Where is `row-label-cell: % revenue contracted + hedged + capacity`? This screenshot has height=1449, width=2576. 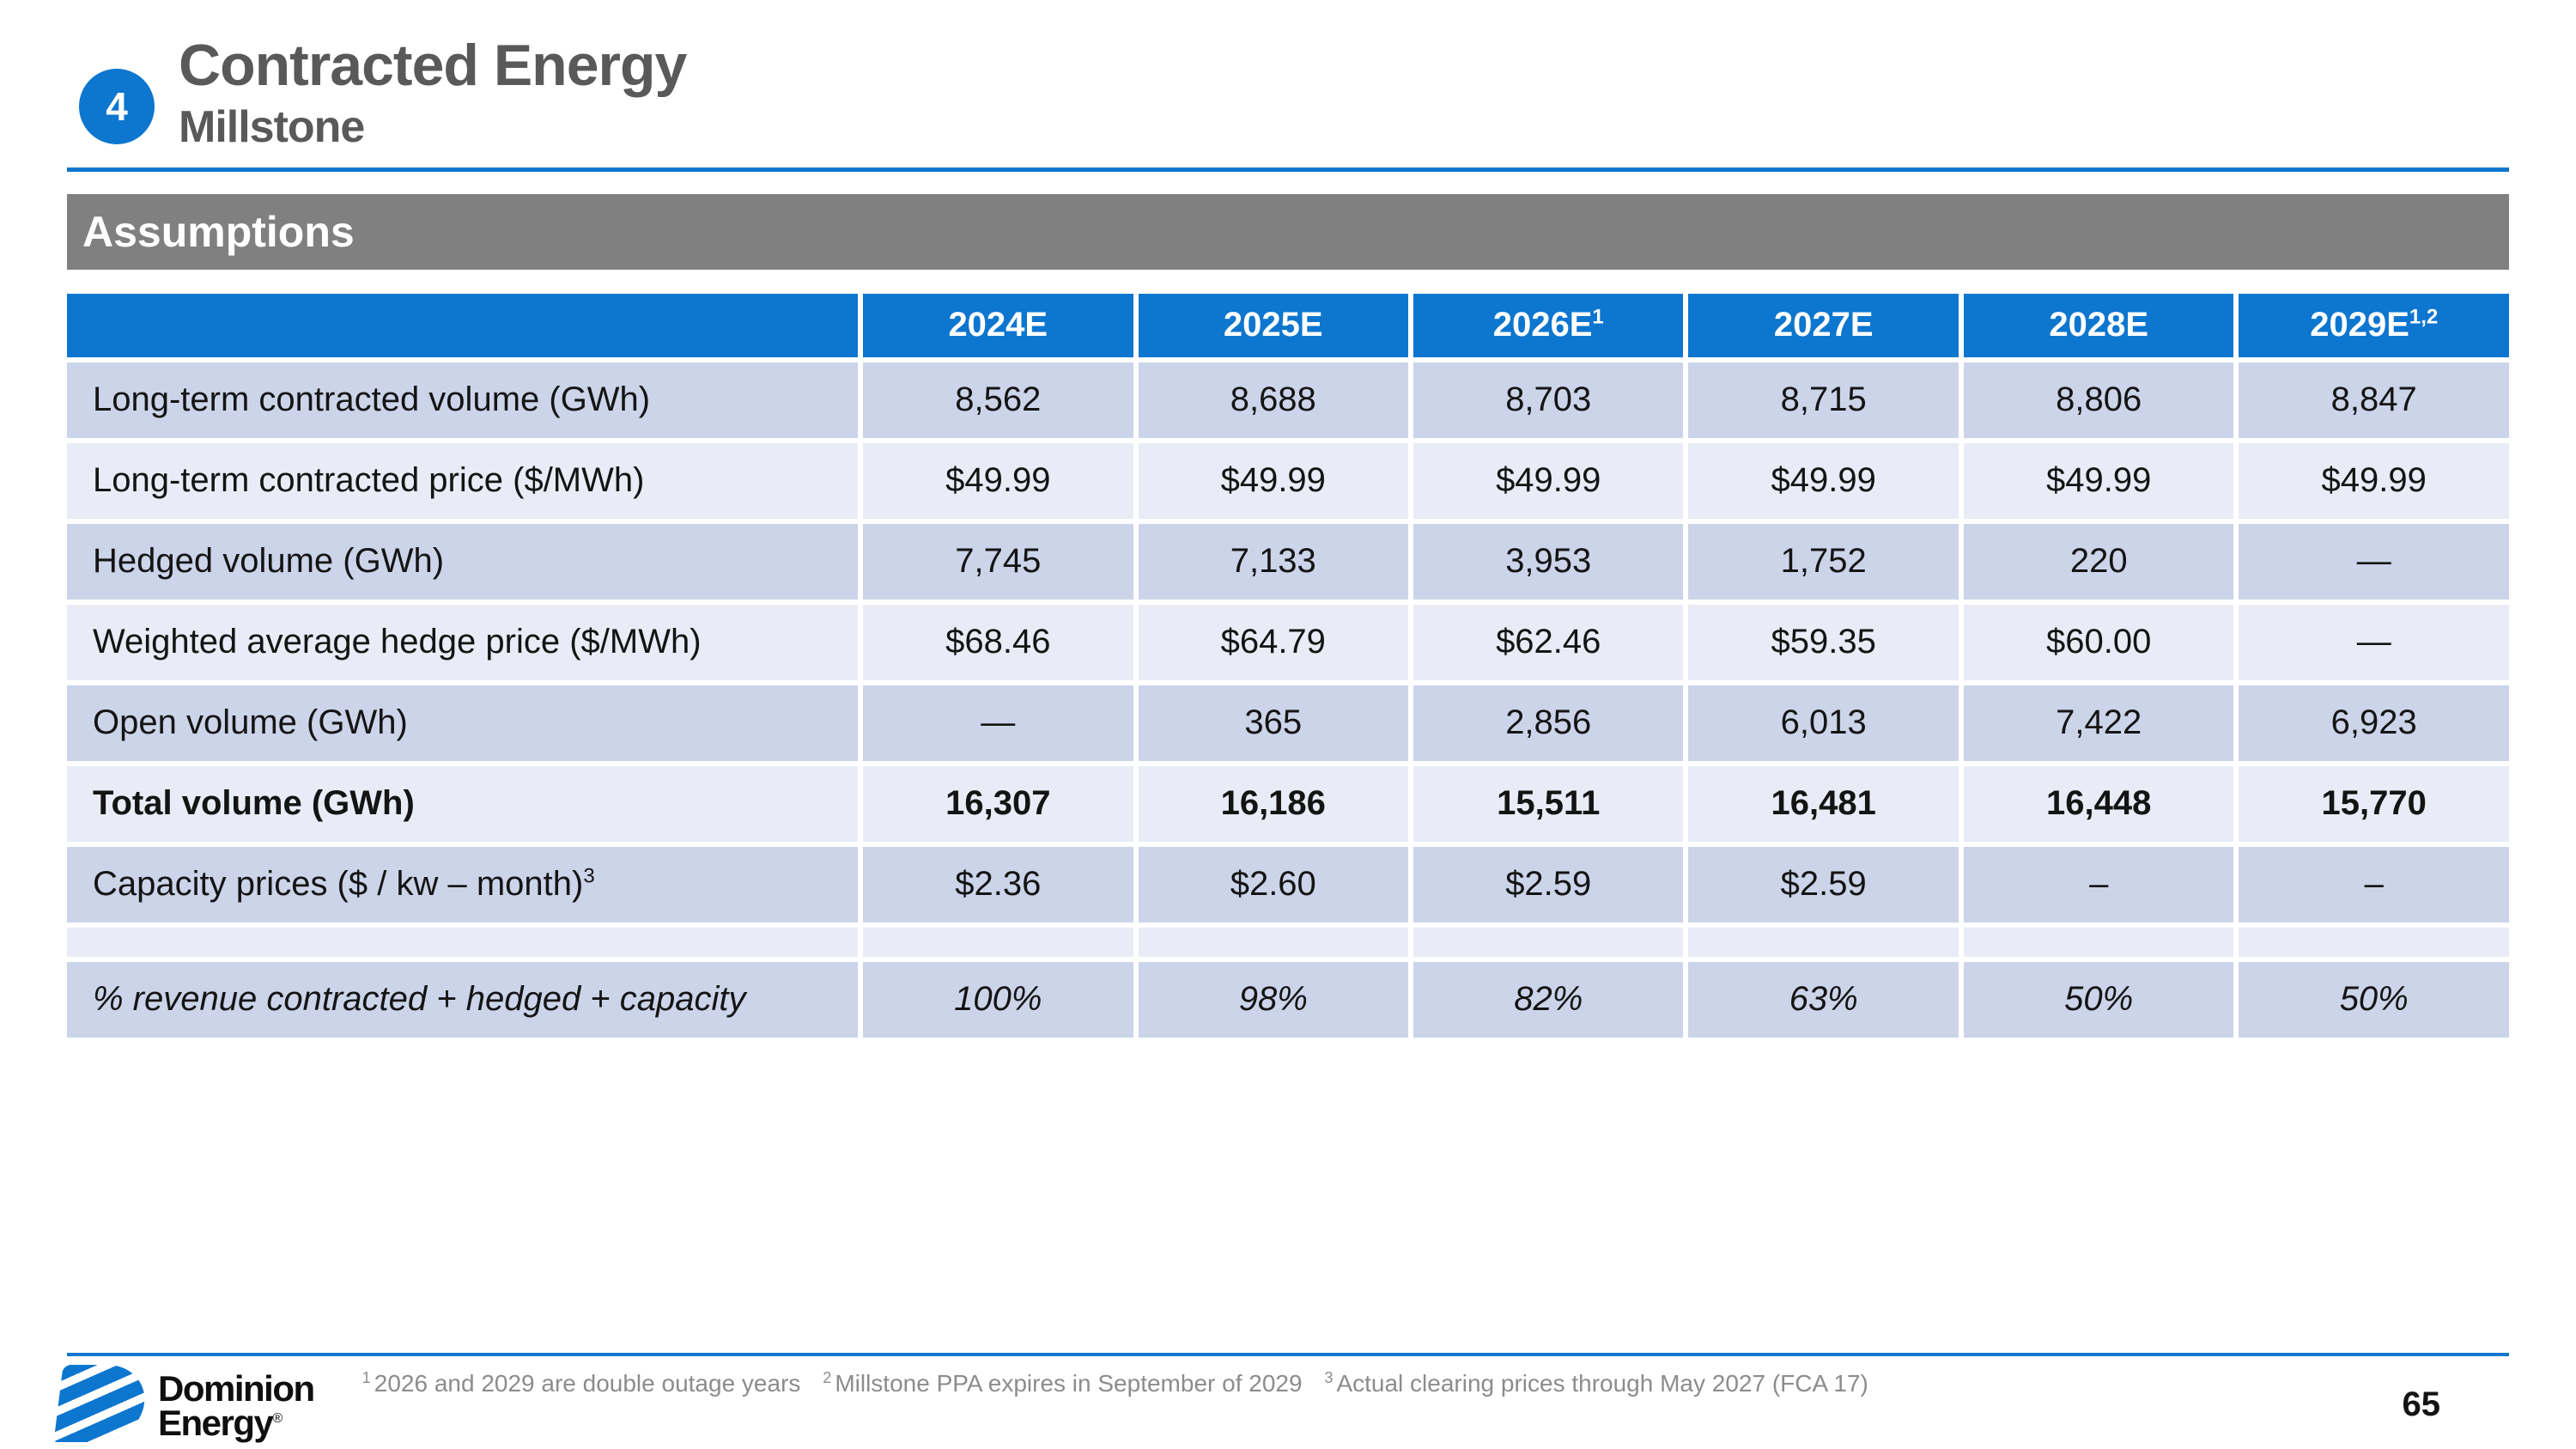 row-label-cell: % revenue contracted + hedged + capacity is located at coordinates (463, 999).